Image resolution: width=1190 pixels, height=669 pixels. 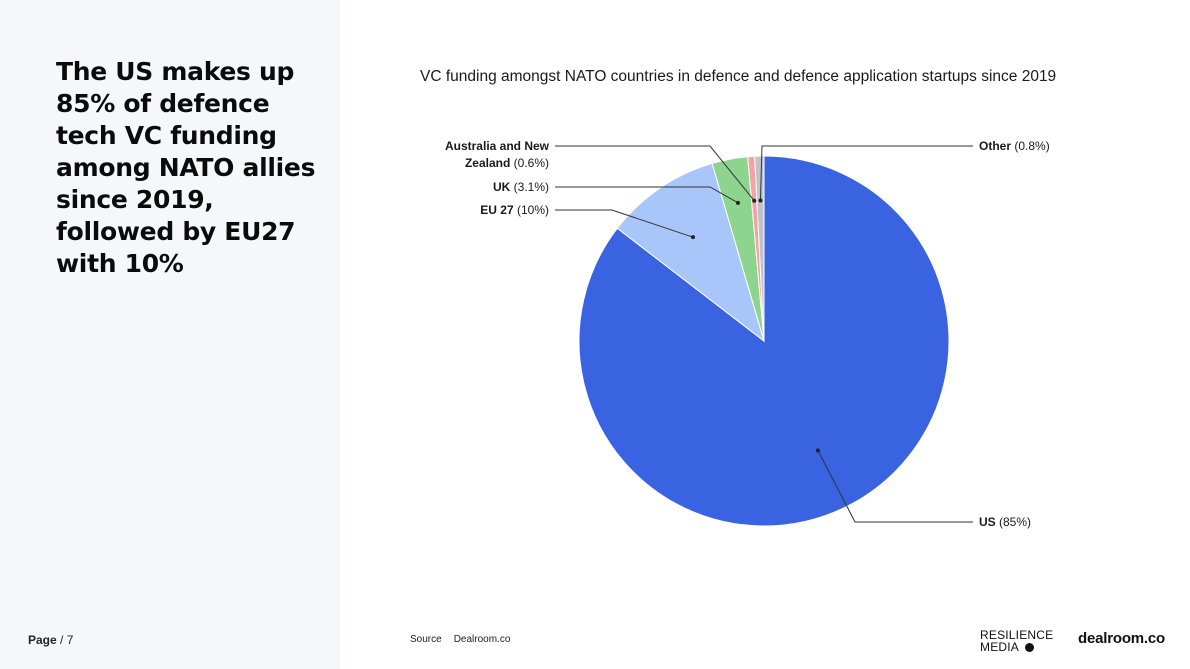 What do you see at coordinates (760, 200) in the screenshot?
I see `leader-dot-other` at bounding box center [760, 200].